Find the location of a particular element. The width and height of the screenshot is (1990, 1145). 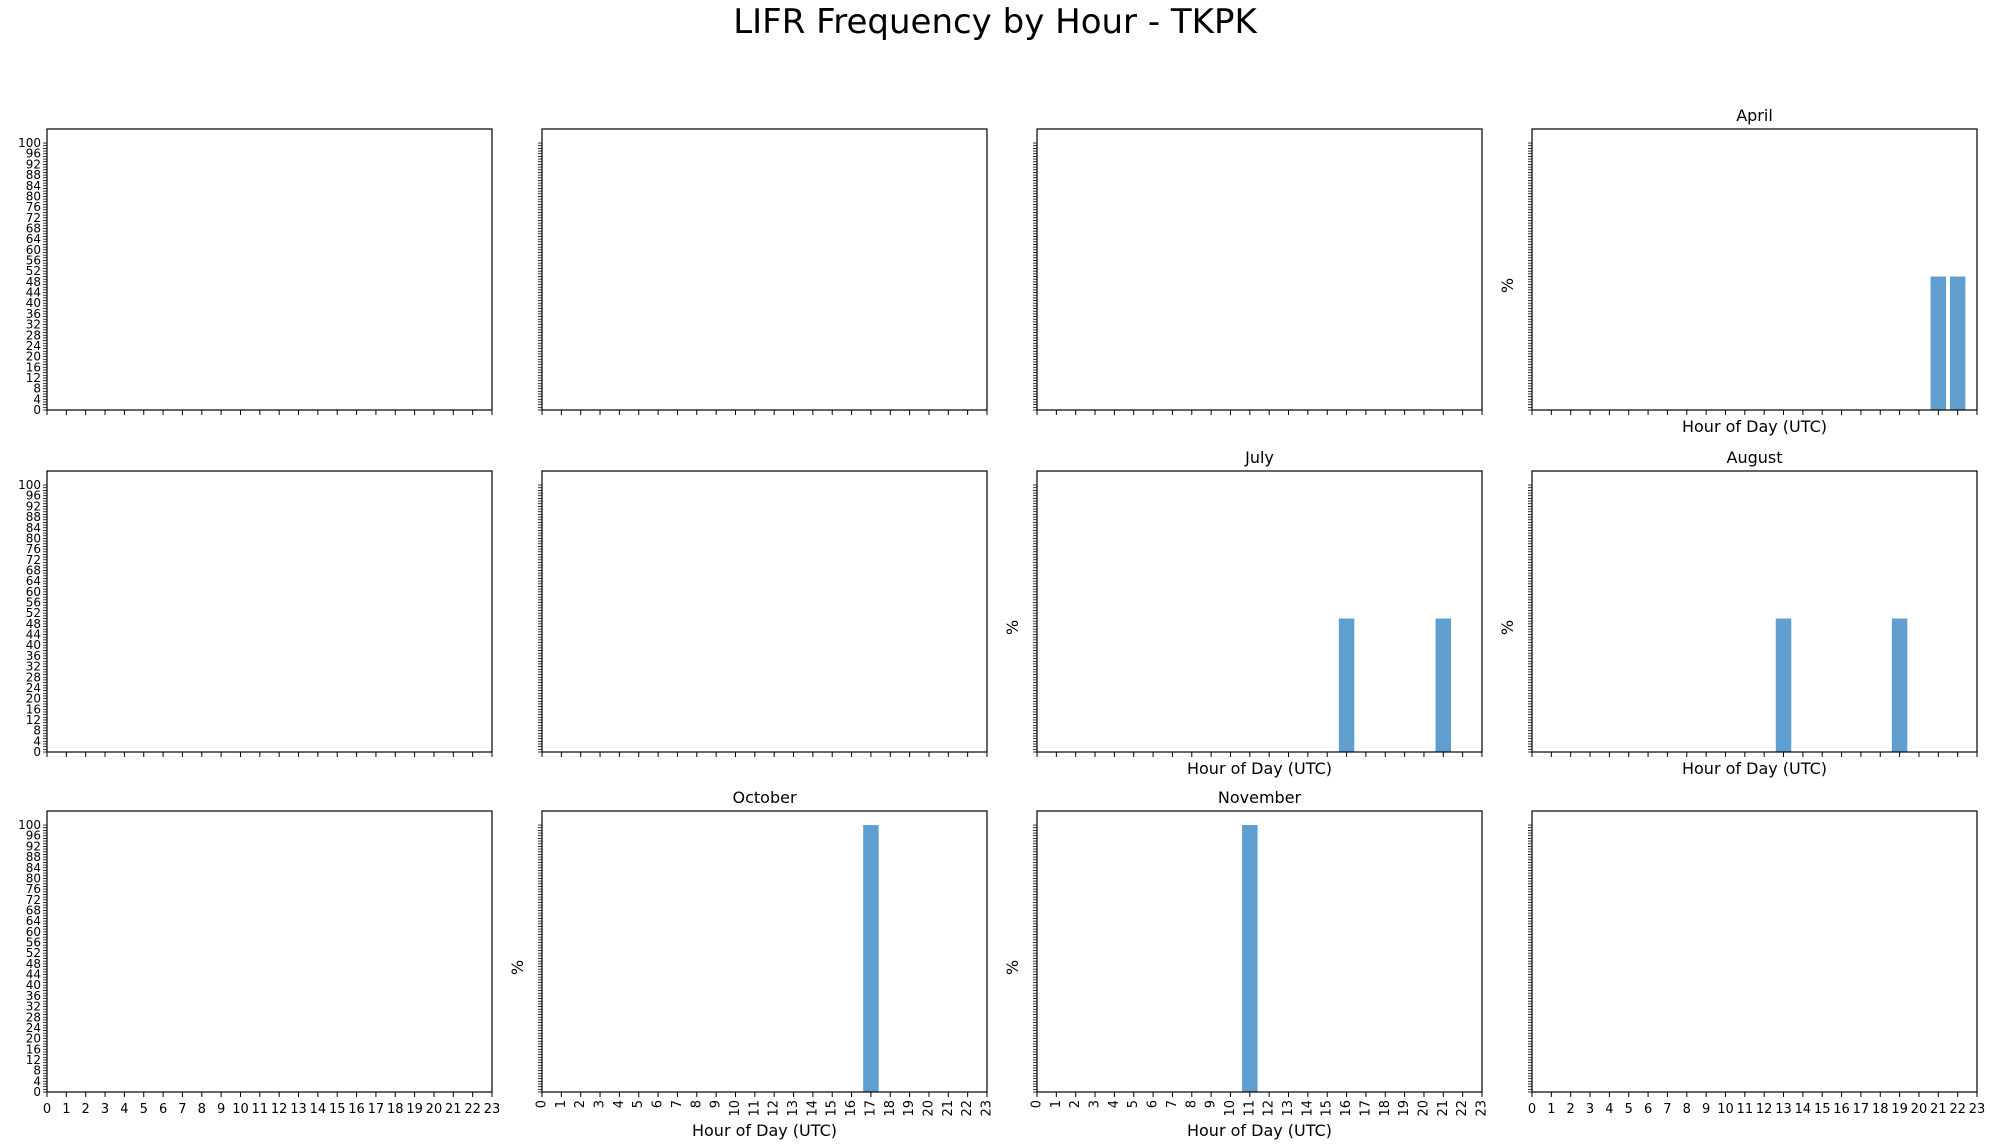

y-tick-label: 80 is located at coordinates (33, 878).